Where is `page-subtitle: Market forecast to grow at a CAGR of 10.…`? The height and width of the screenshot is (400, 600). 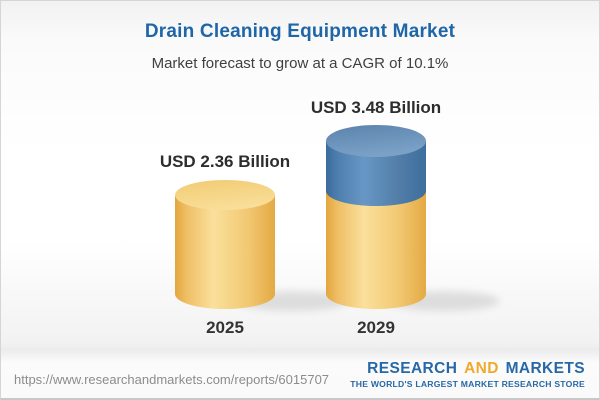 page-subtitle: Market forecast to grow at a CAGR of 10.… is located at coordinates (300, 63).